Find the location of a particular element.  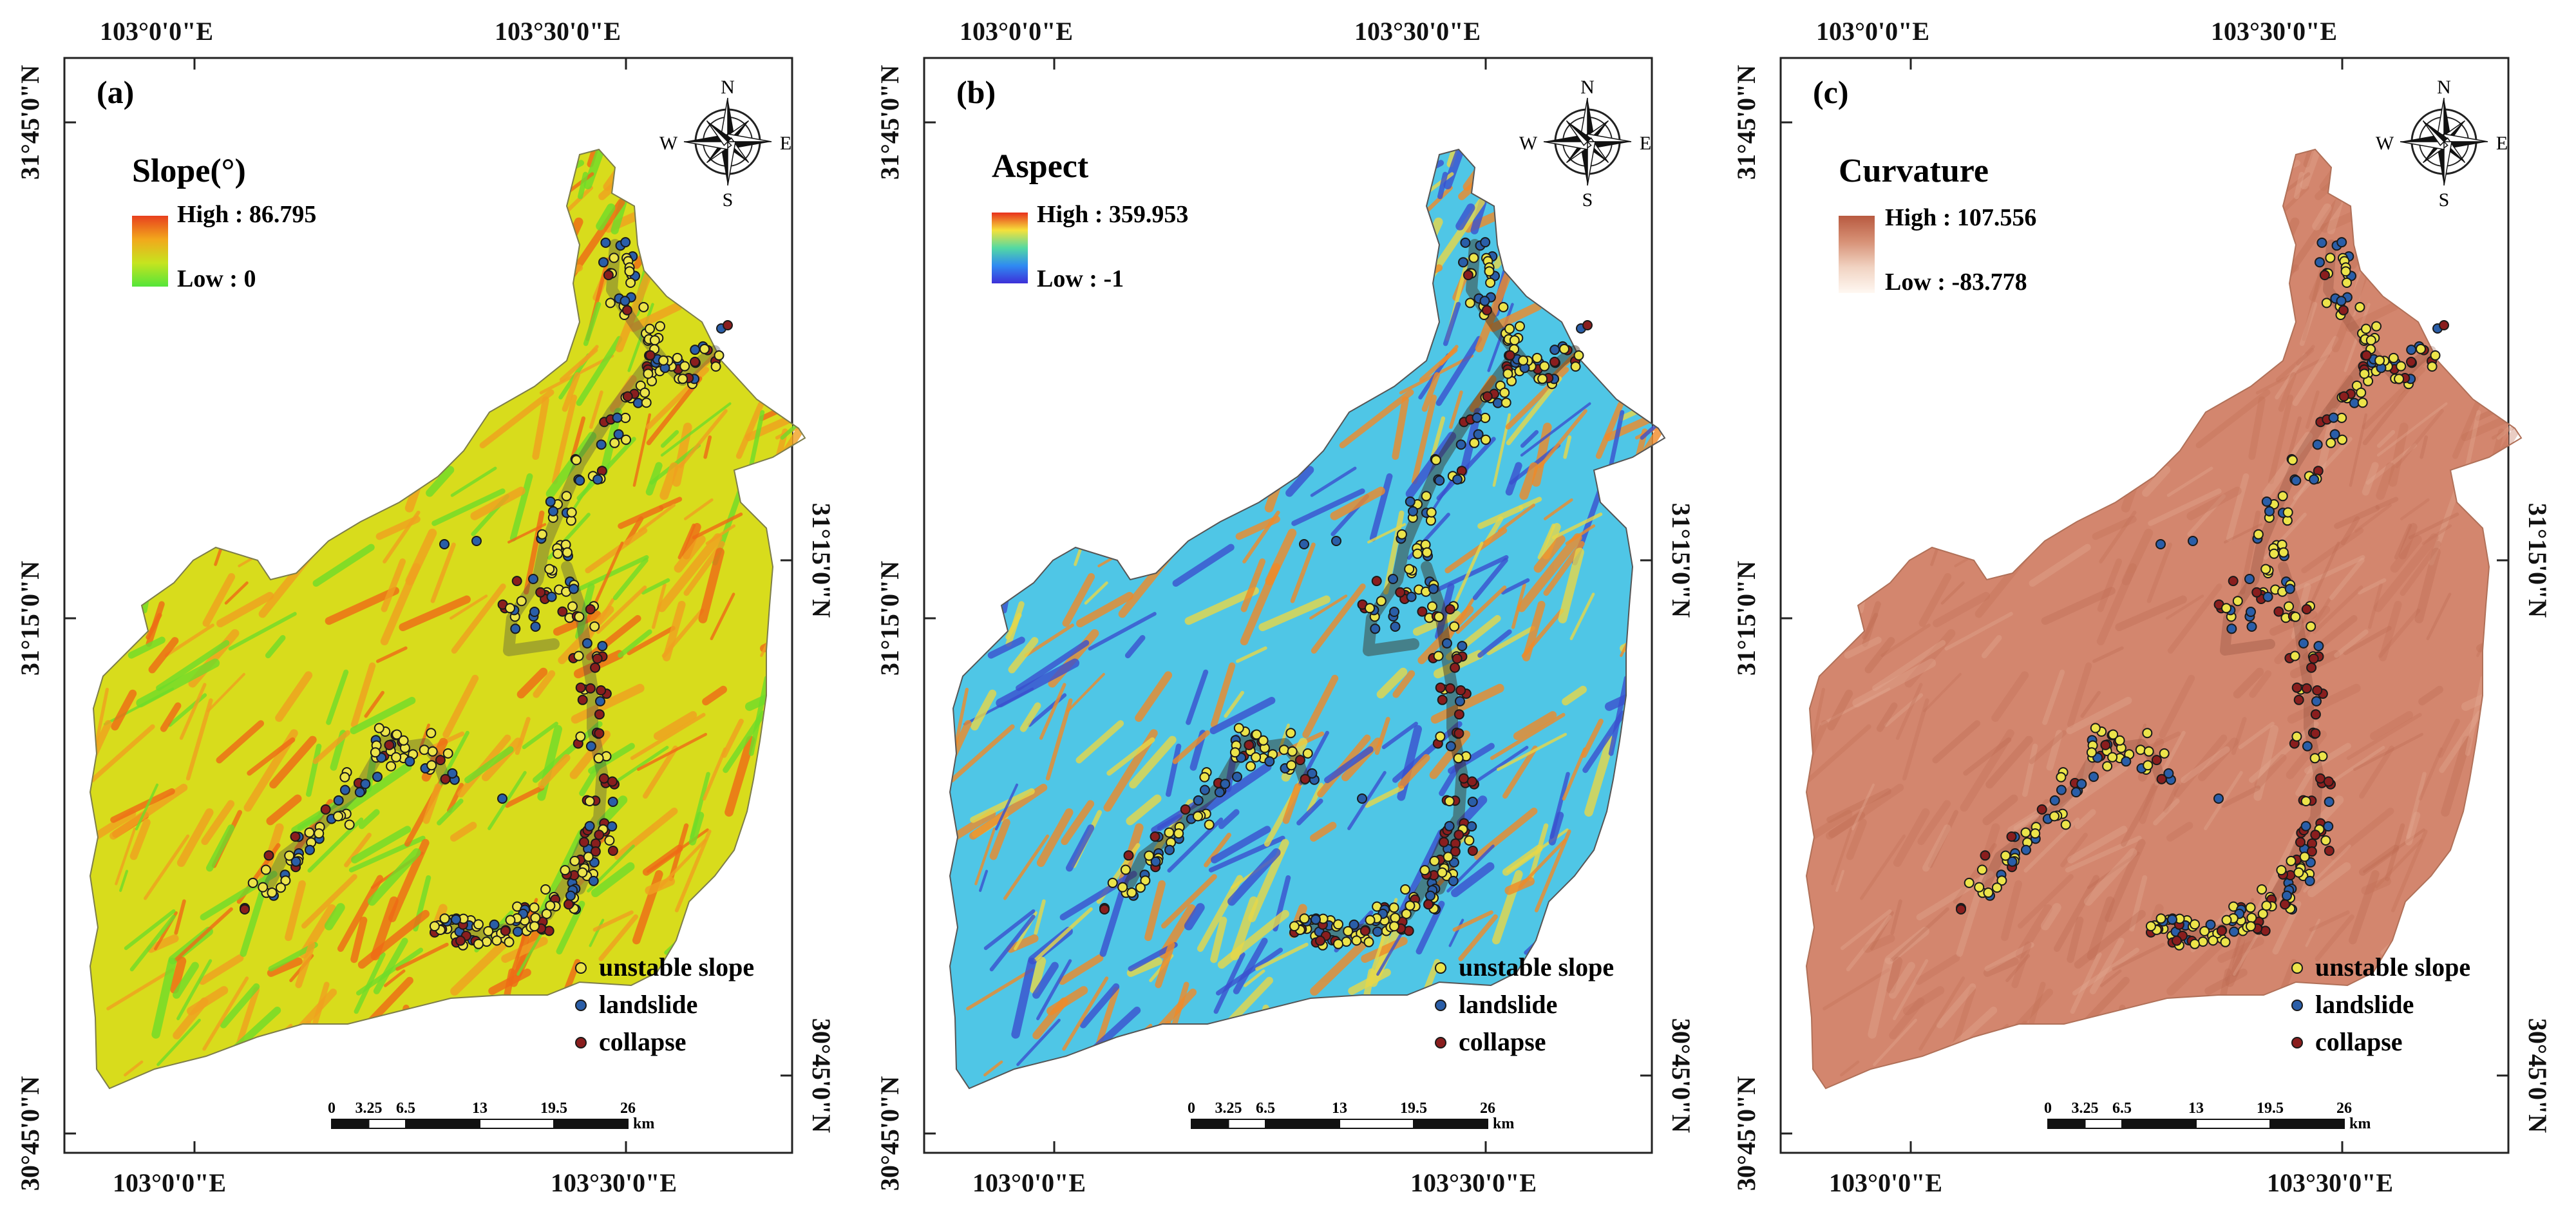

legend-marker is located at coordinates (581, 968).